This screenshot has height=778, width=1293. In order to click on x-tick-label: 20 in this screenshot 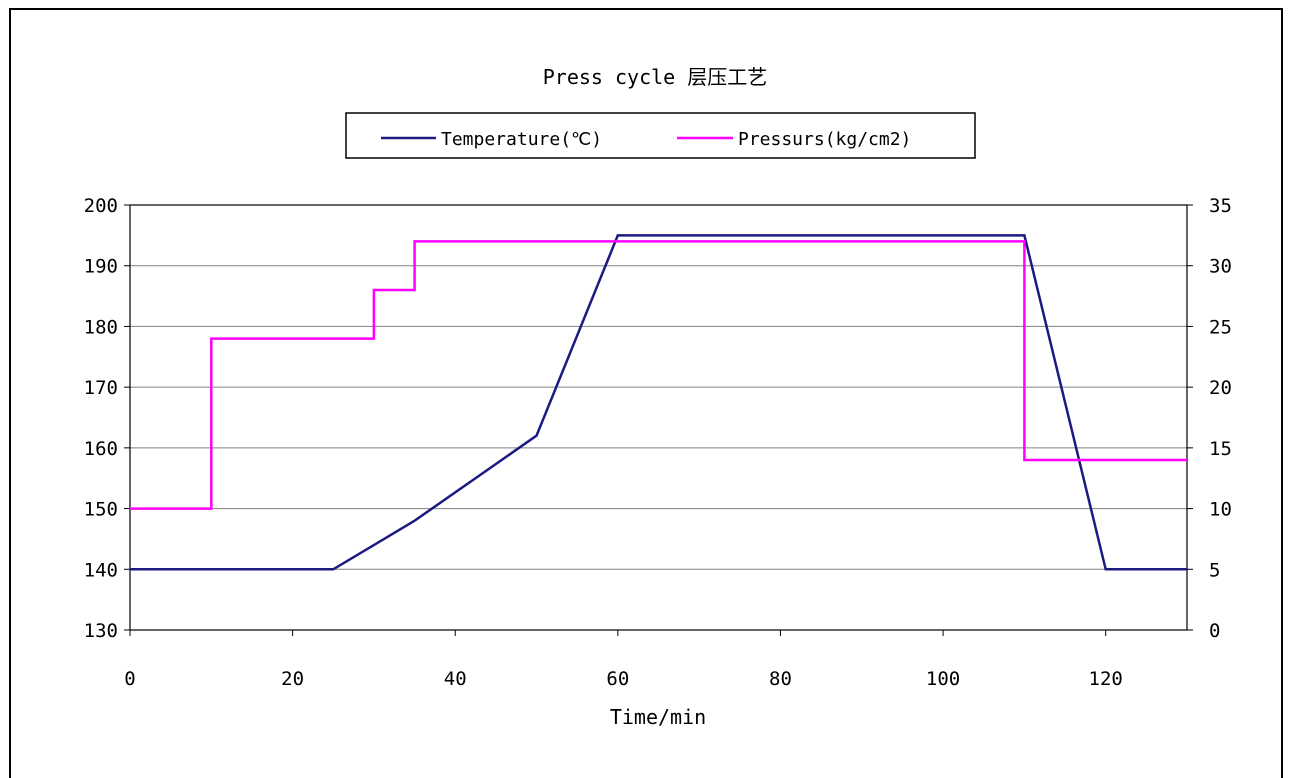, I will do `click(292, 679)`.